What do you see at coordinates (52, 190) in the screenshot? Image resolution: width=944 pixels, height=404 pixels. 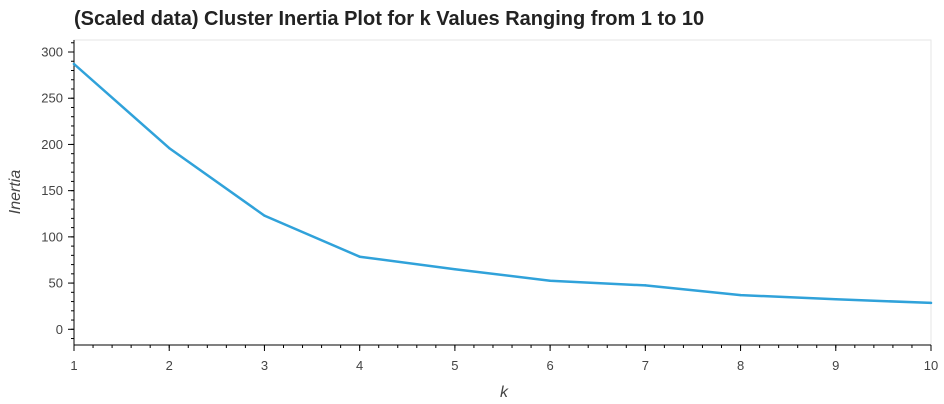 I see `y-tick-label: 150` at bounding box center [52, 190].